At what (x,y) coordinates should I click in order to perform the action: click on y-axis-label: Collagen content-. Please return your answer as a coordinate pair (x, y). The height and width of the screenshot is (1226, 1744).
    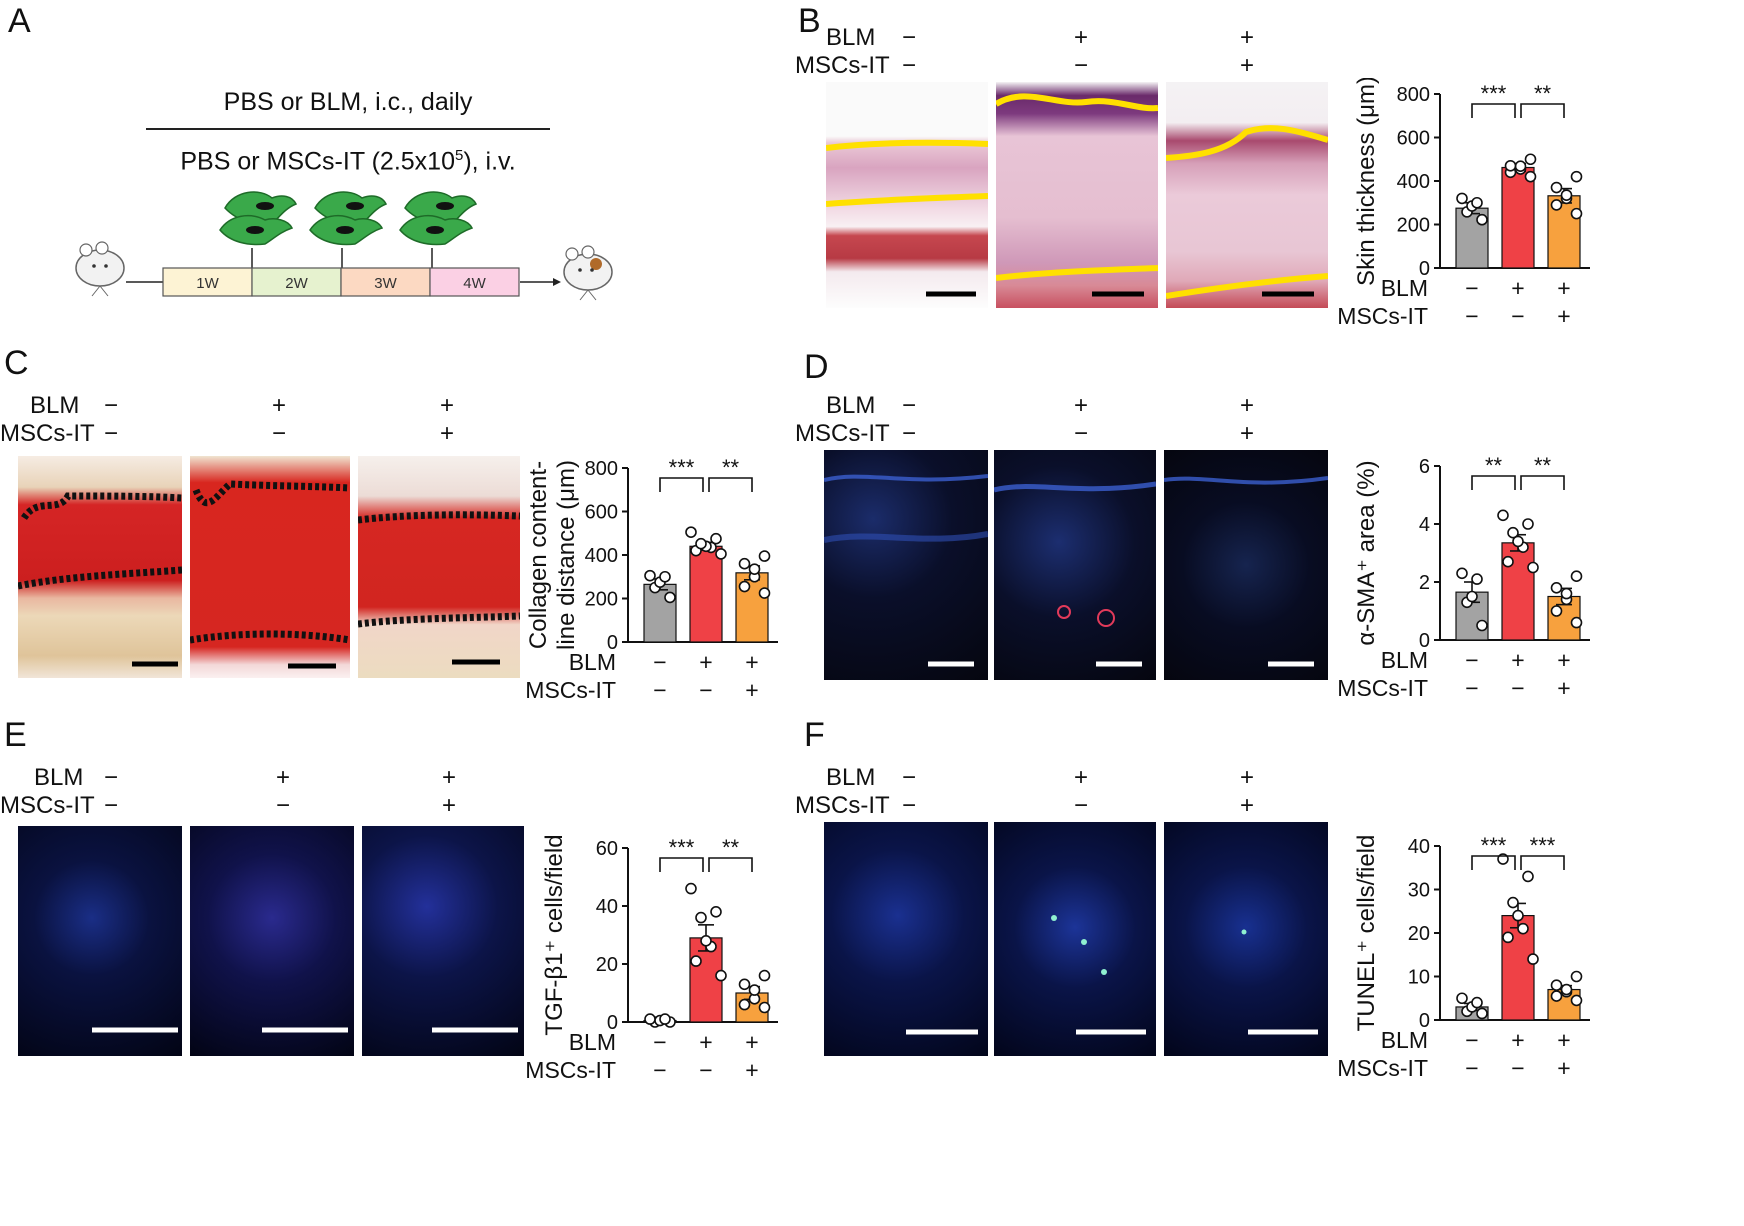
    Looking at the image, I should click on (538, 555).